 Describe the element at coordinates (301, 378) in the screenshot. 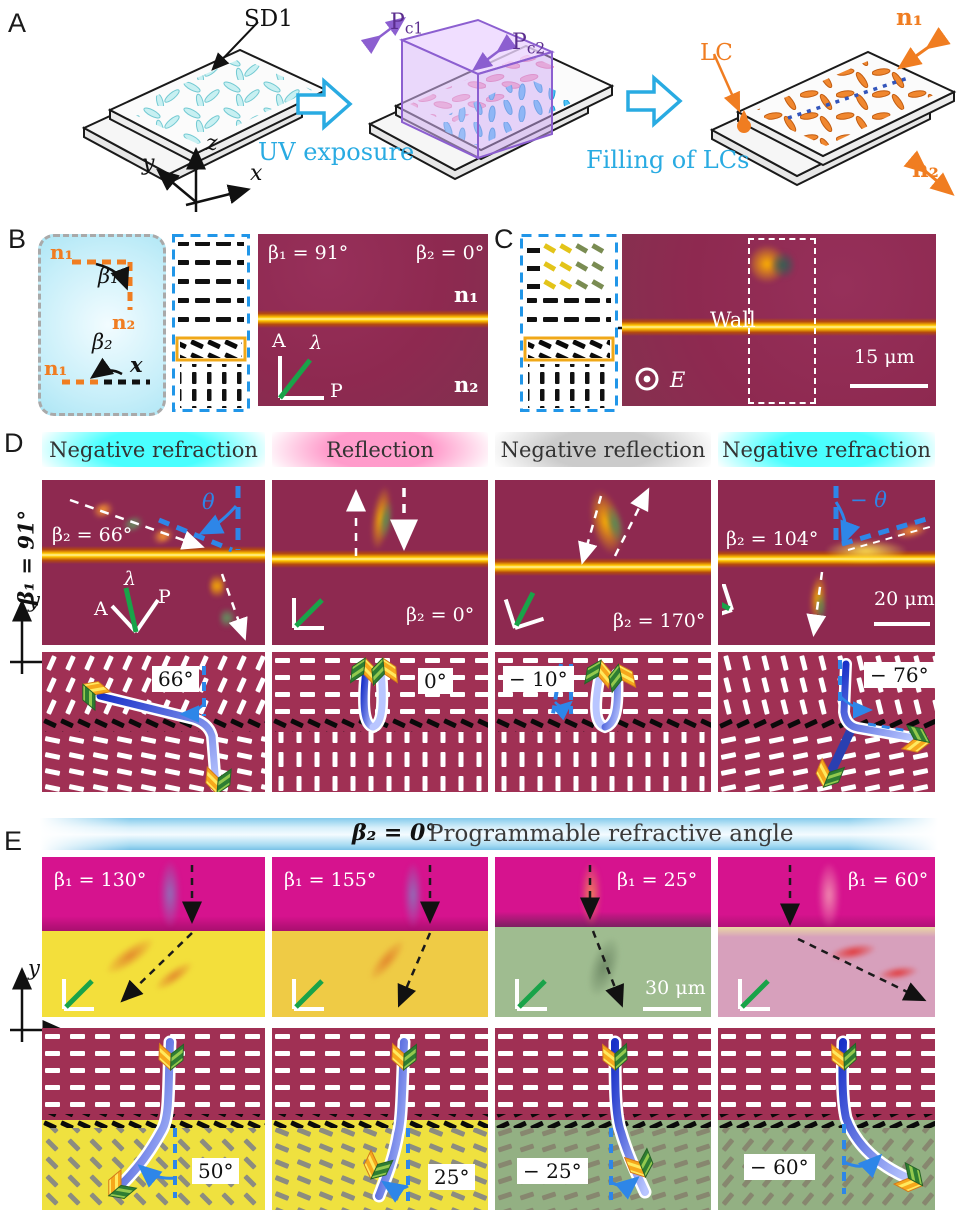

I see `b-polarizer-axes-icon` at that location.